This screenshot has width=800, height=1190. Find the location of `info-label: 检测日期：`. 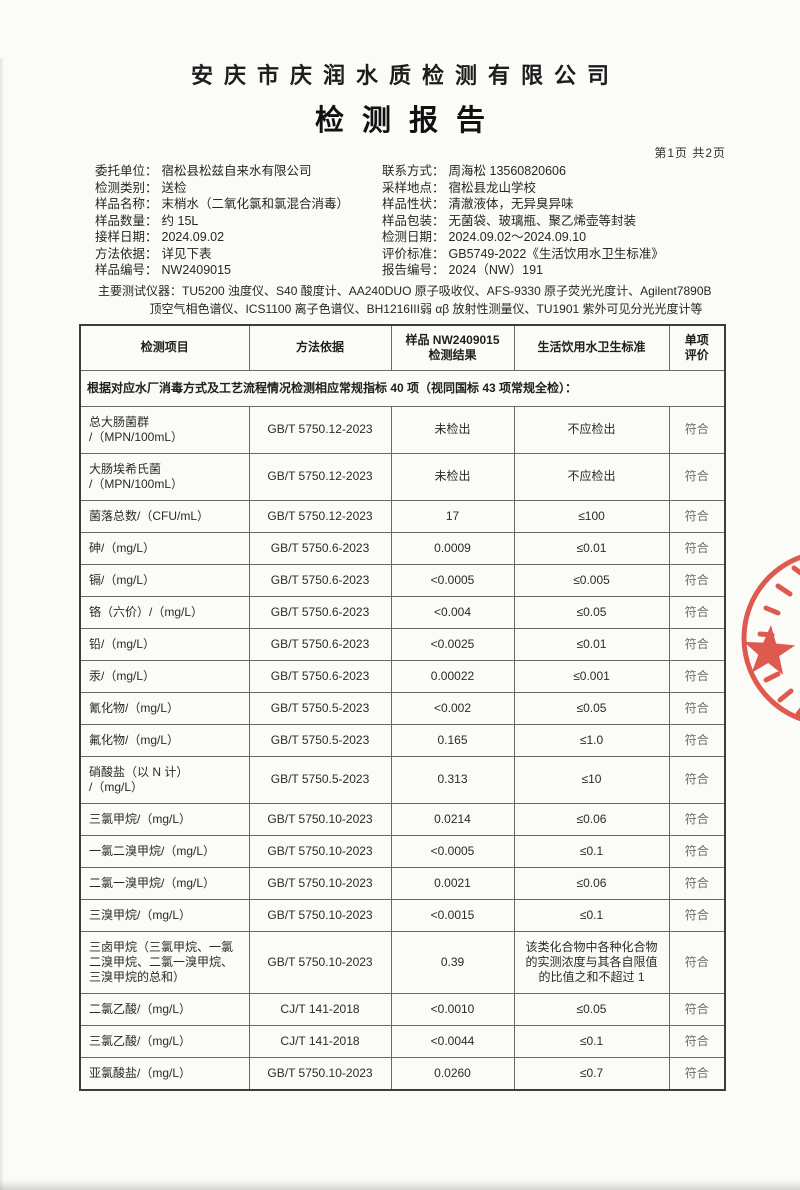

info-label: 检测日期： is located at coordinates (413, 237).